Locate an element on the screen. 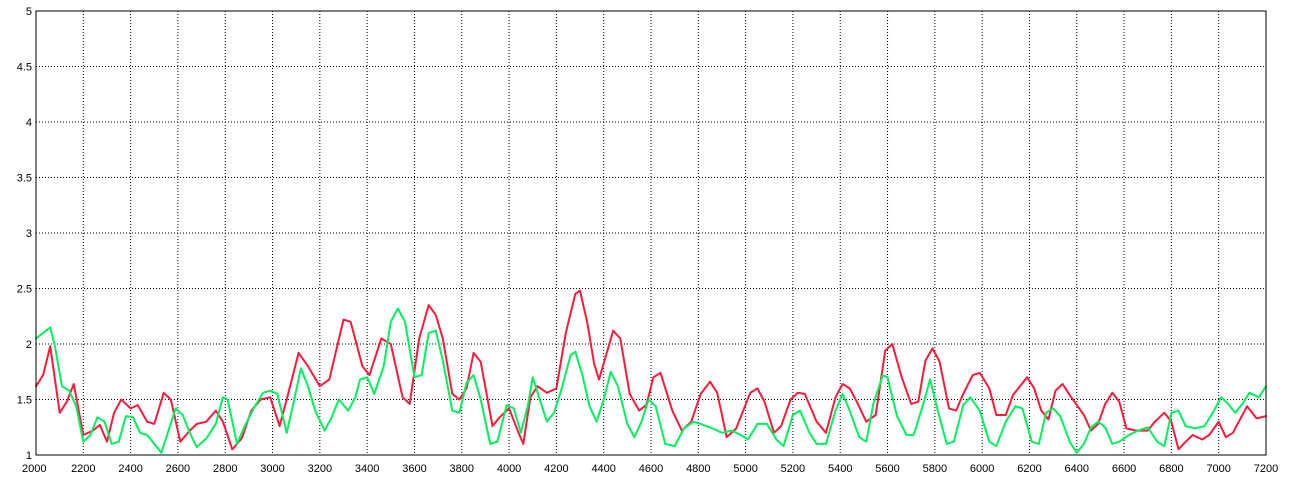 The height and width of the screenshot is (482, 1289). y-tick-label: 4 is located at coordinates (29, 123).